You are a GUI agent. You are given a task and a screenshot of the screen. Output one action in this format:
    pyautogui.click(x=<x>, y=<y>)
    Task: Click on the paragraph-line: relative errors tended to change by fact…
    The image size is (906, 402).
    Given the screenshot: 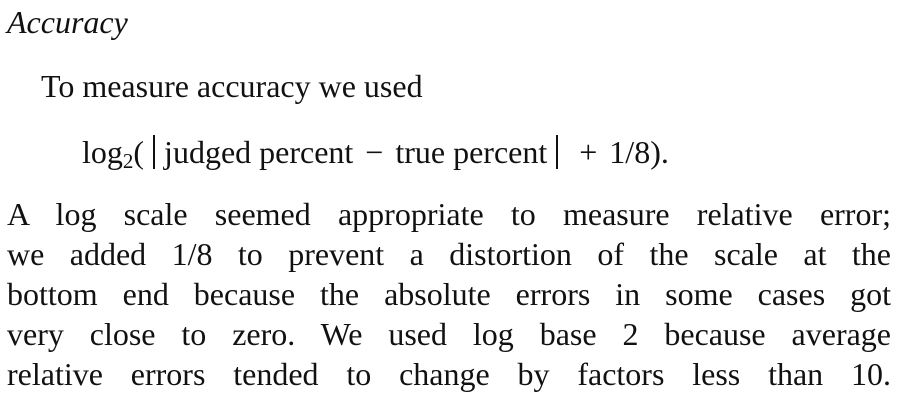 What is the action you would take?
    pyautogui.click(x=449, y=374)
    